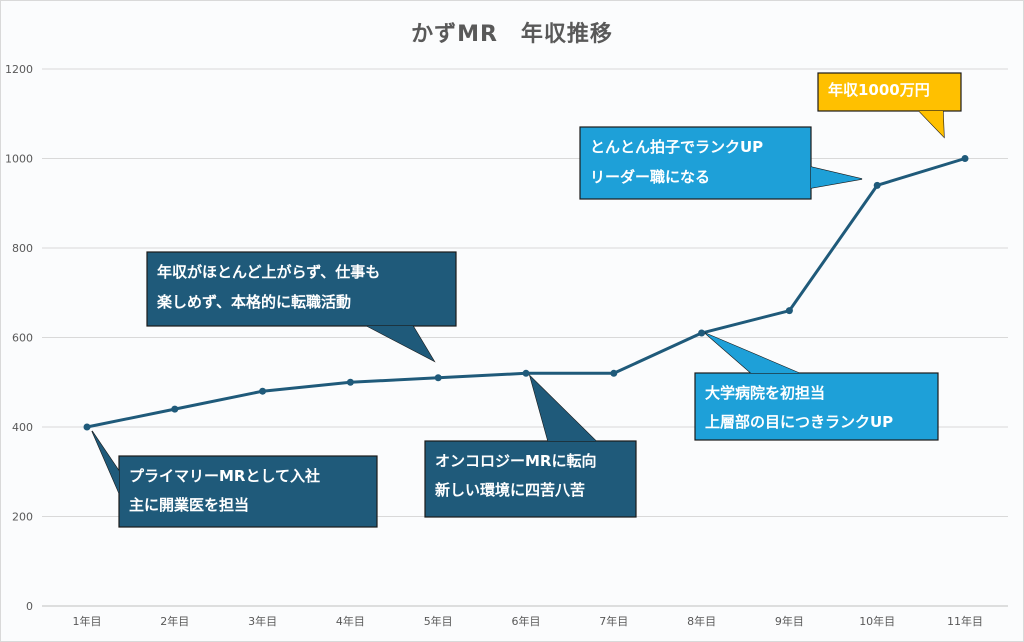 This screenshot has height=642, width=1024. What do you see at coordinates (765, 393) in the screenshot?
I see `callout-text: 大学病院を初担当` at bounding box center [765, 393].